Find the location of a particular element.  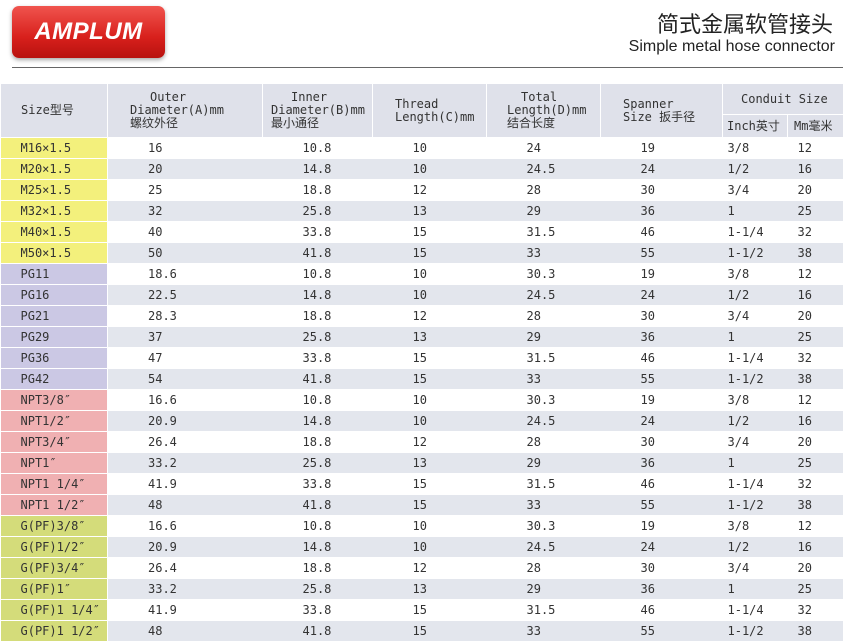

cell-size: G(PF)3/4″ is located at coordinates (54, 568).